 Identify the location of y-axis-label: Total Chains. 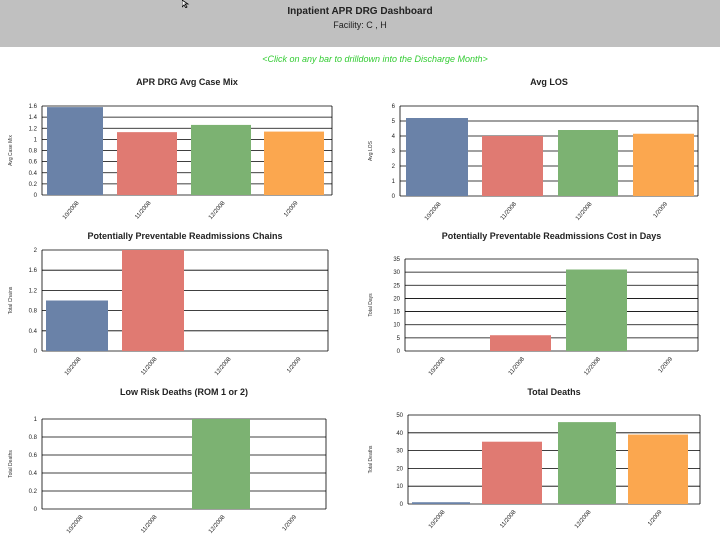
(11, 300).